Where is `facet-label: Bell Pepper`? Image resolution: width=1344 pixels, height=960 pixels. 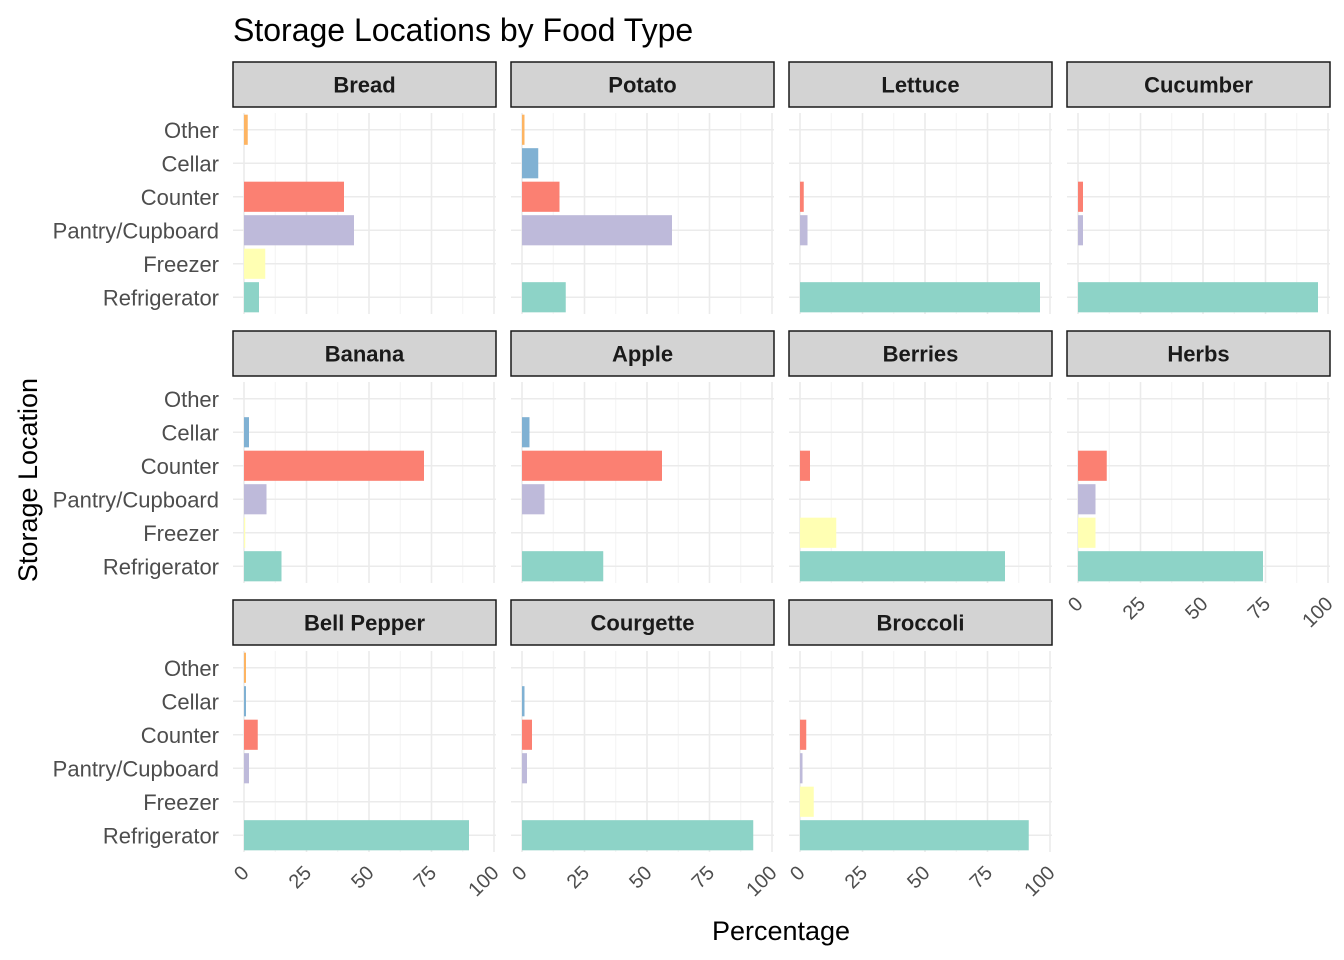
facet-label: Bell Pepper is located at coordinates (364, 623).